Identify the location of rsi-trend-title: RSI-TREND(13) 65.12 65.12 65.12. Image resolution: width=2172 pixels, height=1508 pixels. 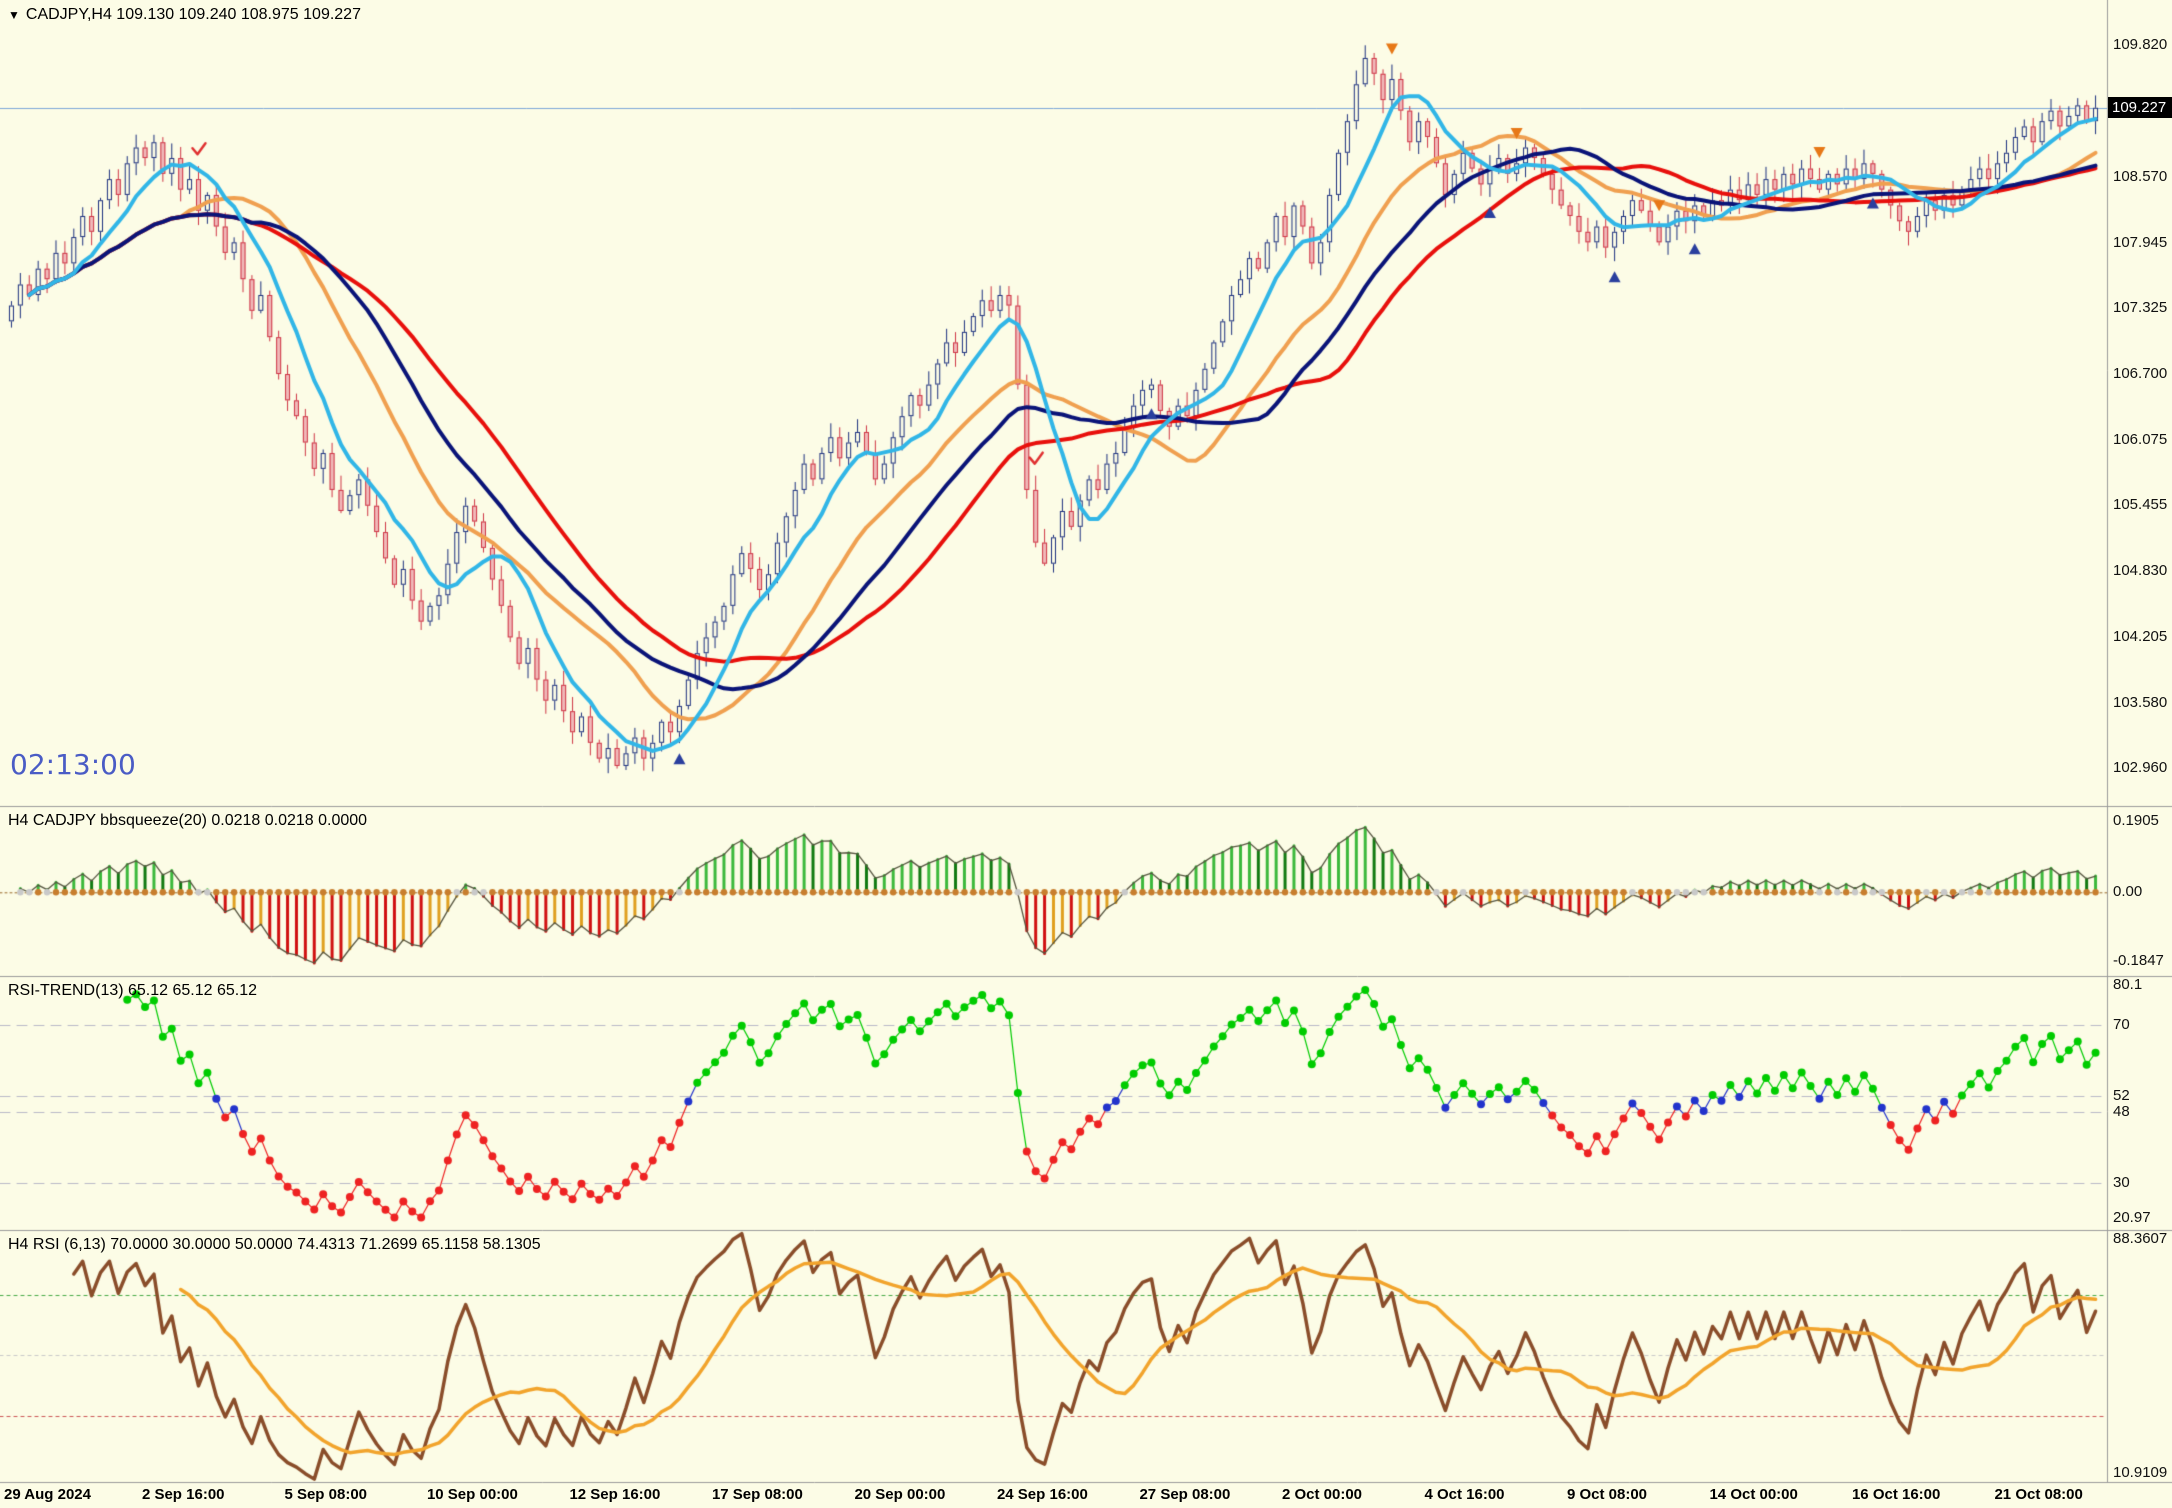
(133, 990).